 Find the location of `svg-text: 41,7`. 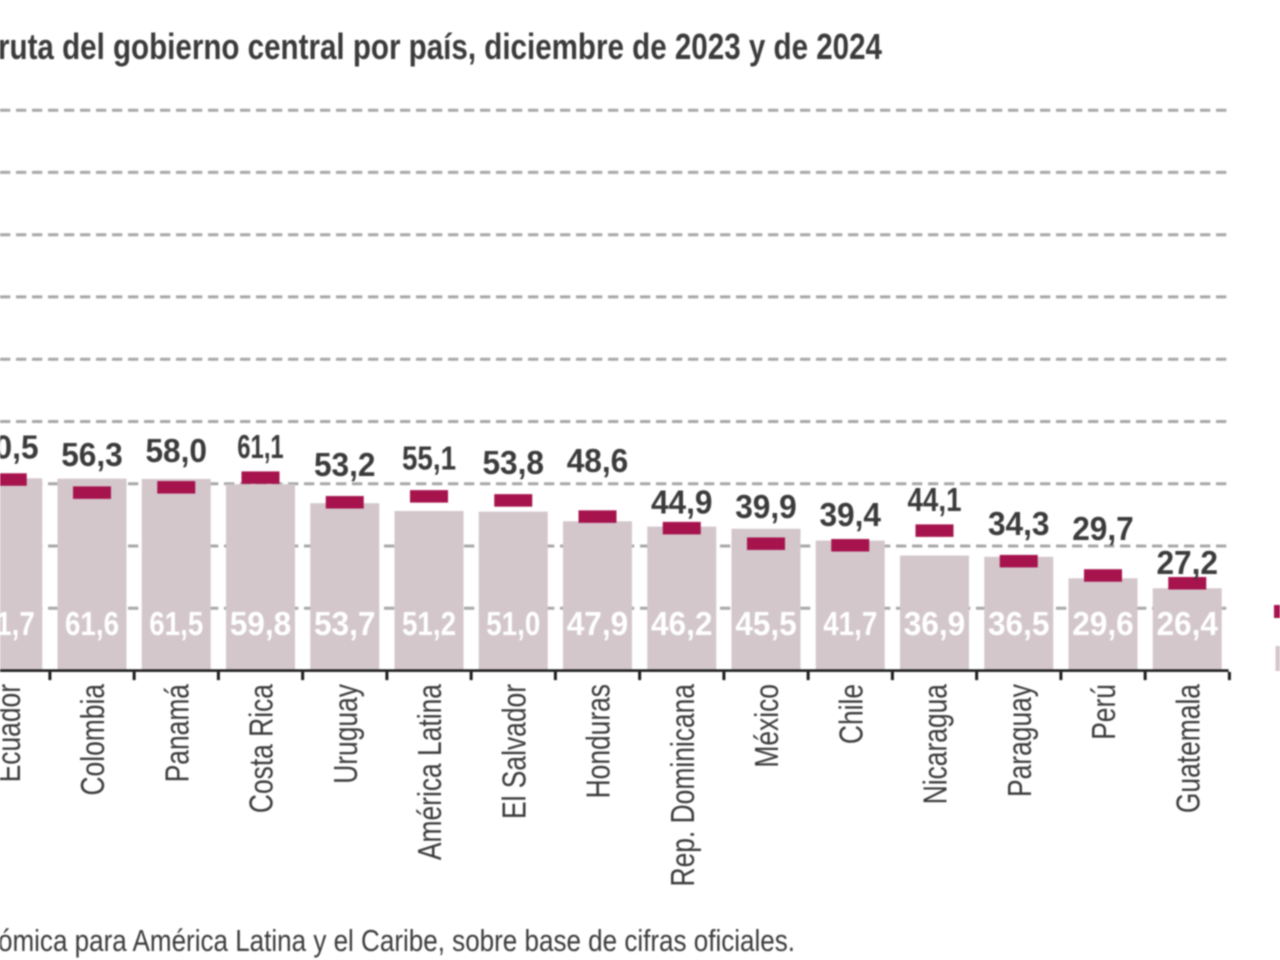

svg-text: 41,7 is located at coordinates (850, 623).